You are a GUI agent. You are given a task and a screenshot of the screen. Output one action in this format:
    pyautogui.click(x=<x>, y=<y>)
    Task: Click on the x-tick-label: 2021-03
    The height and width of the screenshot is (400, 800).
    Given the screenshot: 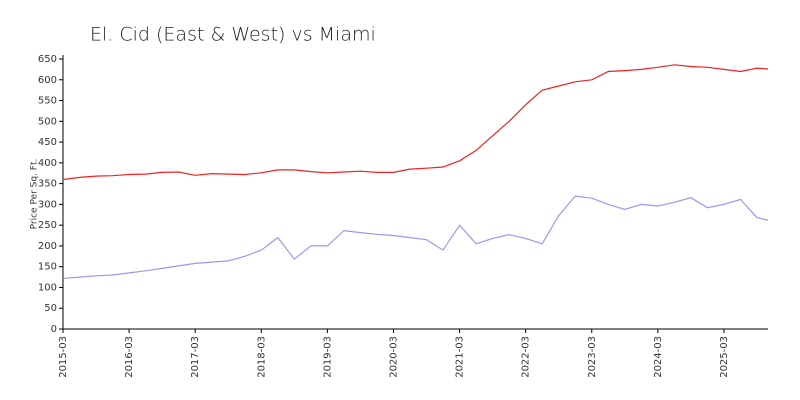 What is the action you would take?
    pyautogui.click(x=460, y=357)
    